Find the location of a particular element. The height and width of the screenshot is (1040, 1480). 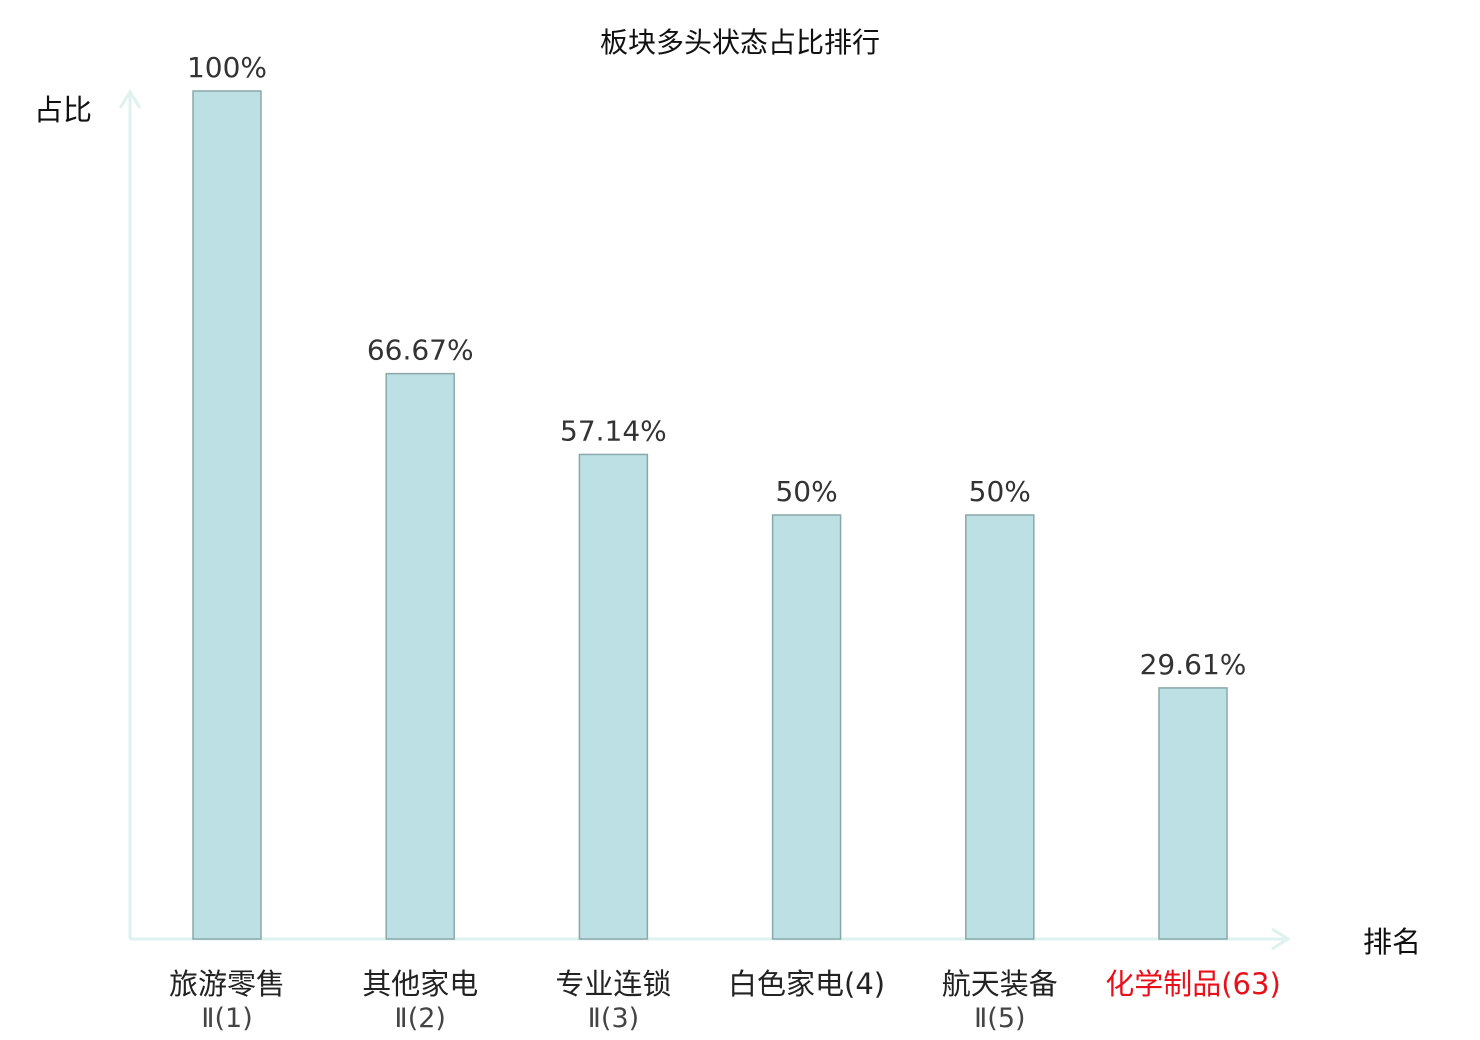

x-axis-arrow-icon is located at coordinates (1281, 939).